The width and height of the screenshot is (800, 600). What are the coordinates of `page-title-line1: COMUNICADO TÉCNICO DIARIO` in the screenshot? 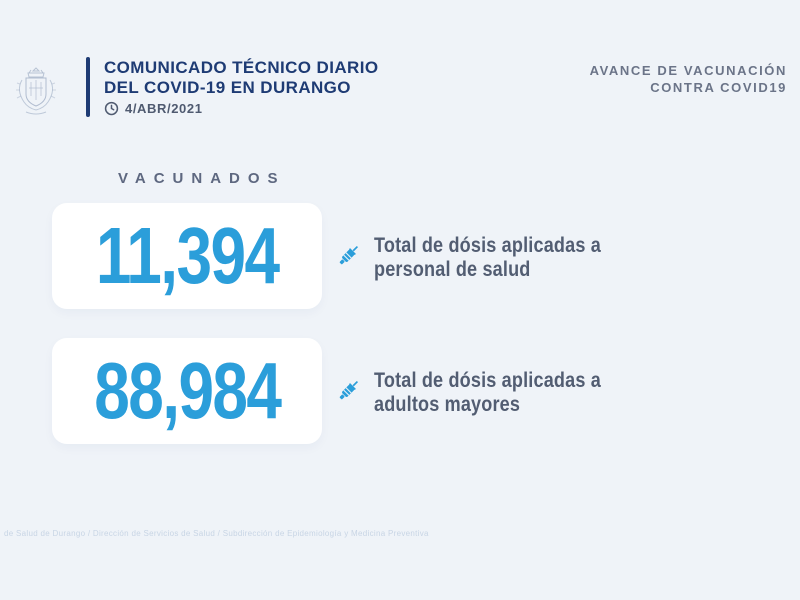 It's located at (241, 67).